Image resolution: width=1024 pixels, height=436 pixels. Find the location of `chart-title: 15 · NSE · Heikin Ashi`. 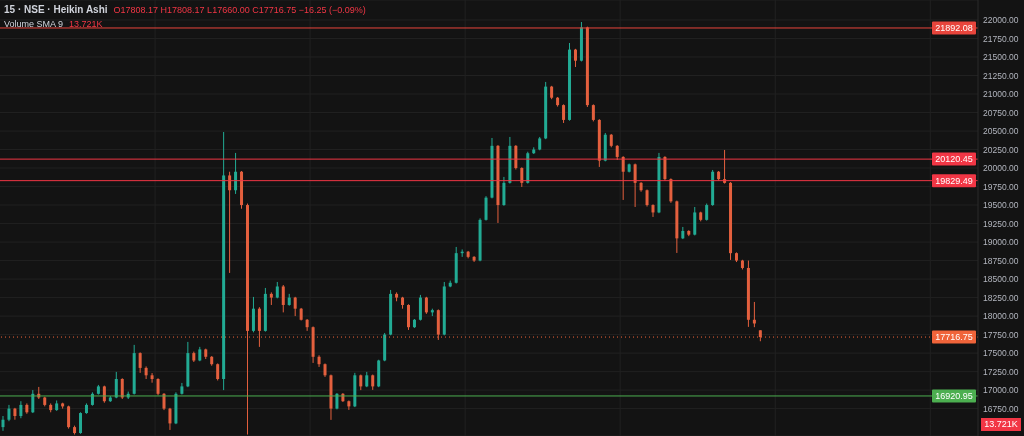

chart-title: 15 · NSE · Heikin Ashi is located at coordinates (56, 9).